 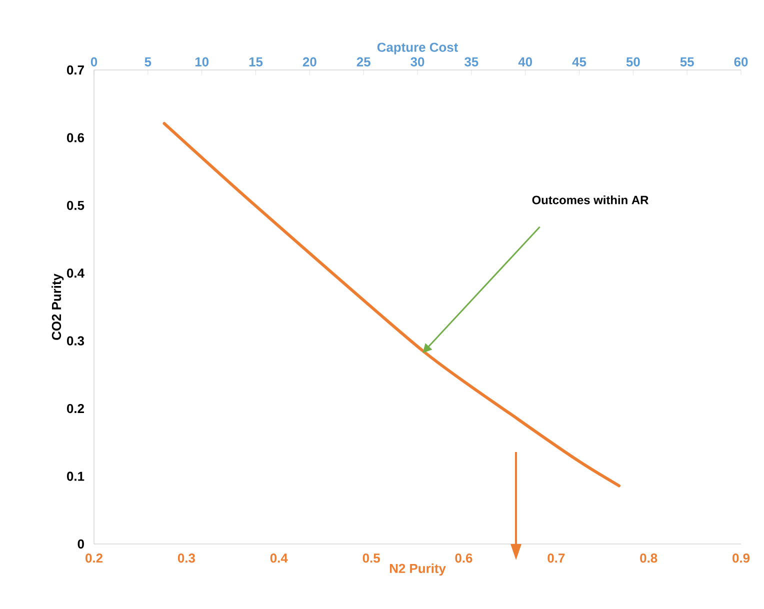 I want to click on x2-tick-label: 10, so click(x=202, y=61).